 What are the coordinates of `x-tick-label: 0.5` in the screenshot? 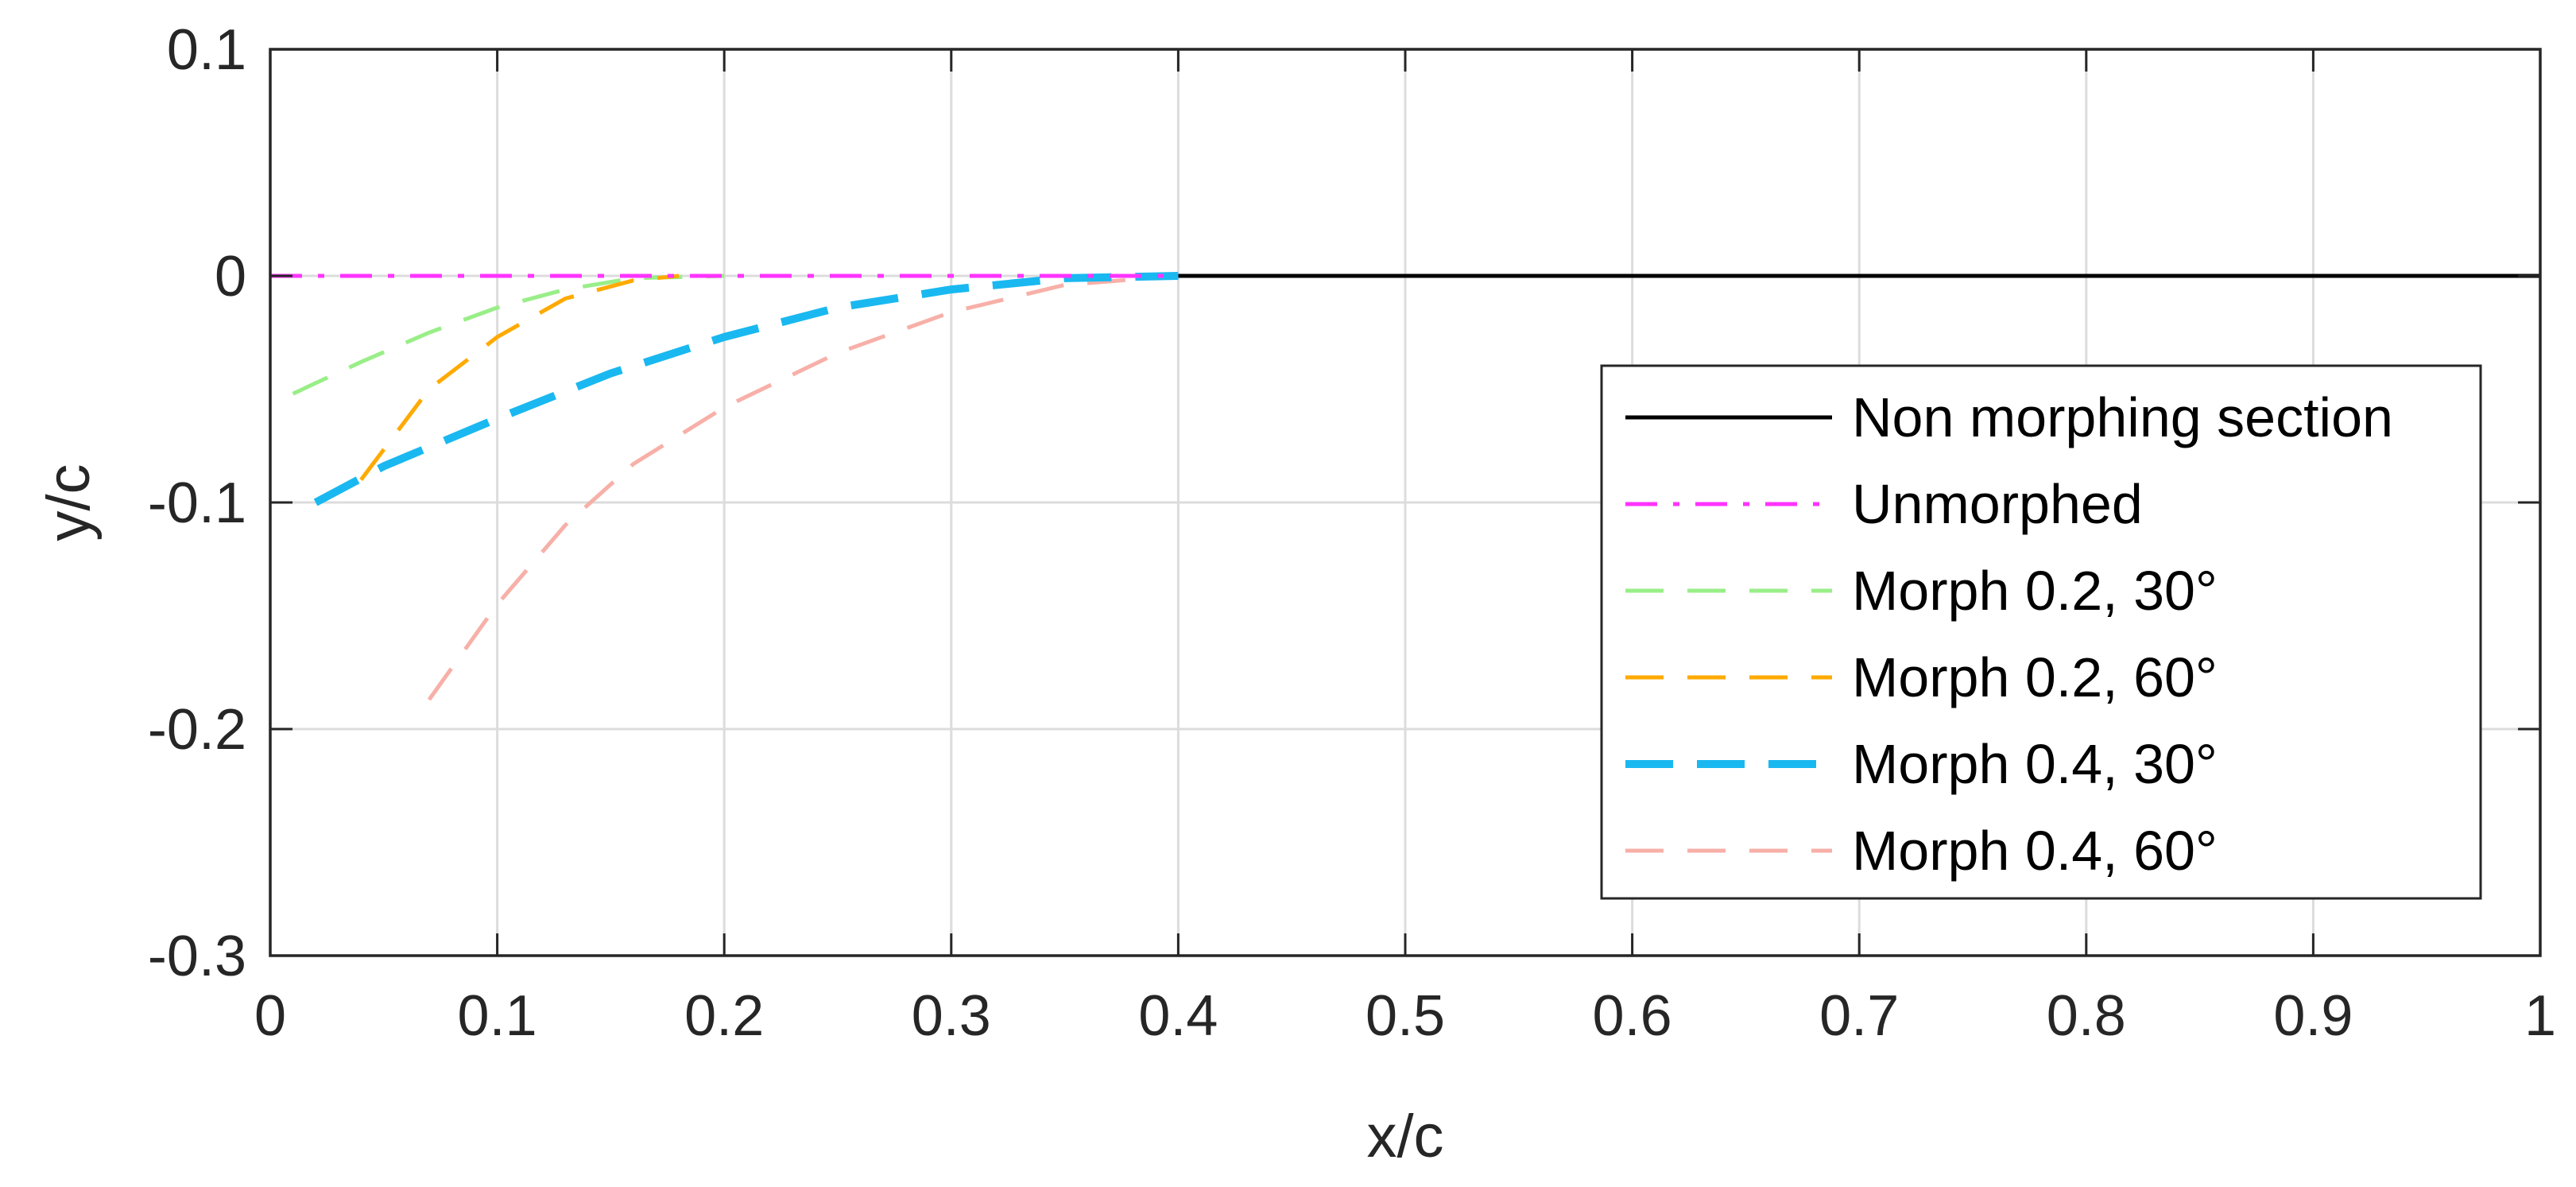 It's located at (1405, 1016).